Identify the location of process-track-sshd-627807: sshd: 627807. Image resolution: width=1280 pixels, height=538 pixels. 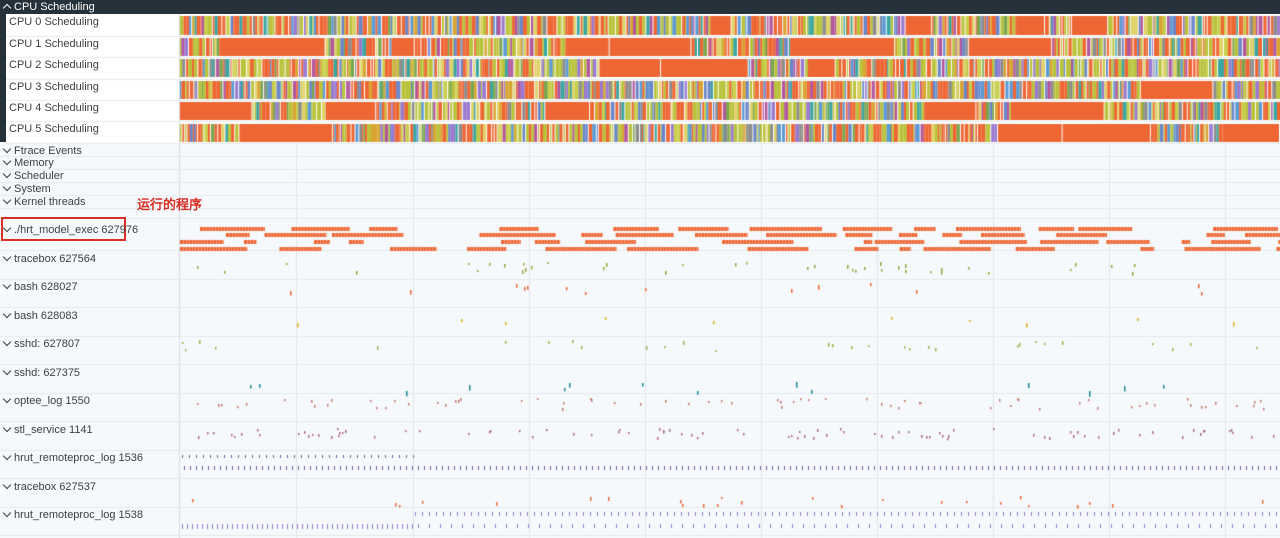
(41, 343).